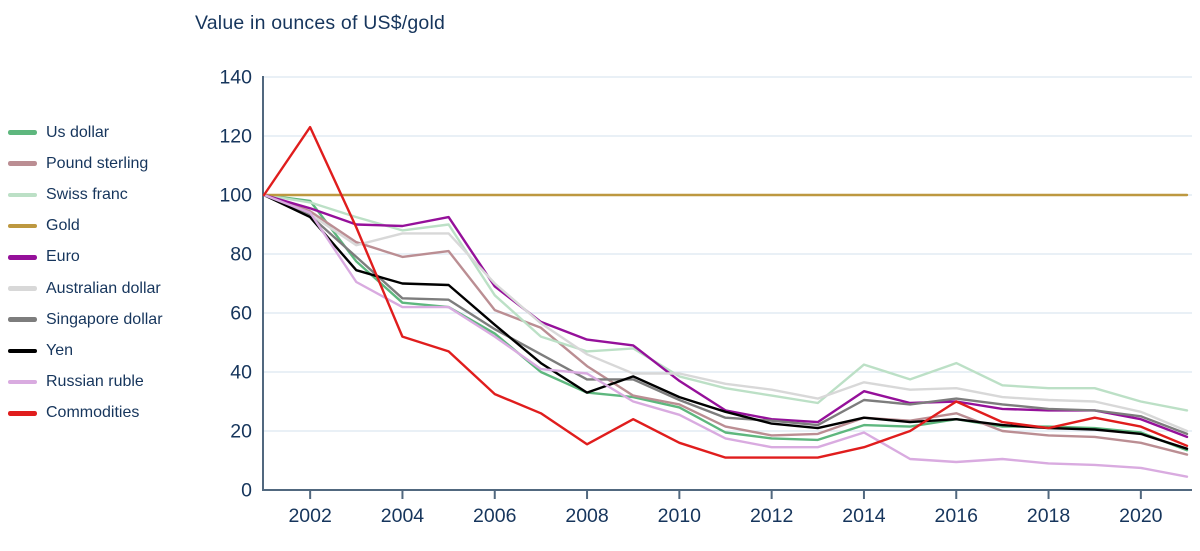 Image resolution: width=1200 pixels, height=551 pixels. I want to click on x-axis-label-2004: 2004, so click(403, 516).